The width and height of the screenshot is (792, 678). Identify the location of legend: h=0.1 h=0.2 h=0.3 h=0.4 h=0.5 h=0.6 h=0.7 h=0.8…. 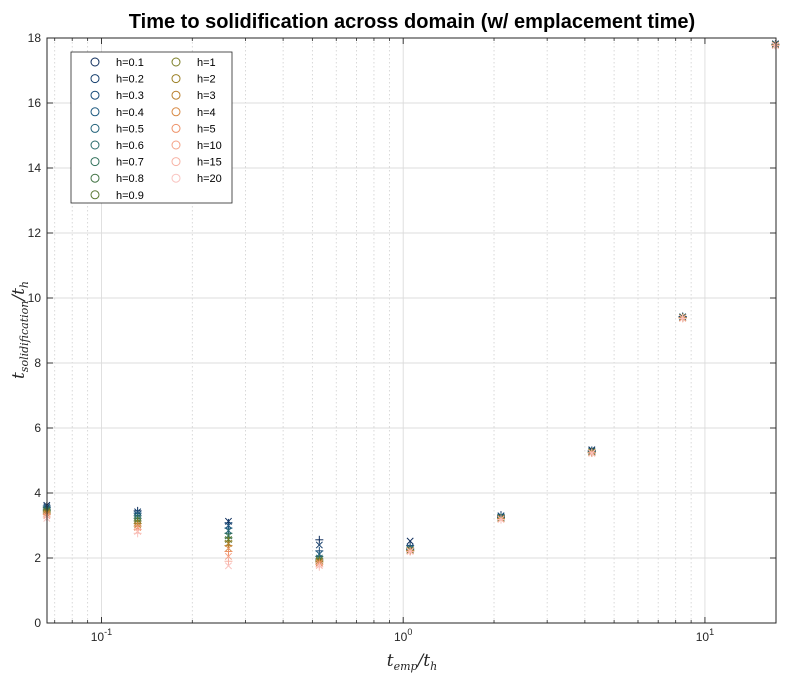
(151, 127).